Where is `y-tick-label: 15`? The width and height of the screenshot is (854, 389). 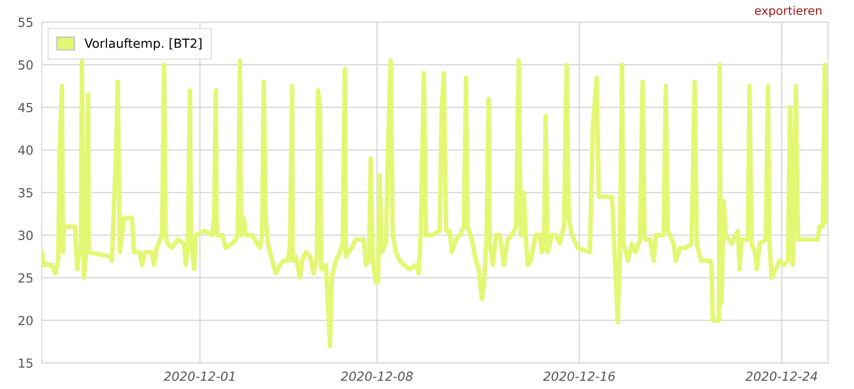 y-tick-label: 15 is located at coordinates (25, 363).